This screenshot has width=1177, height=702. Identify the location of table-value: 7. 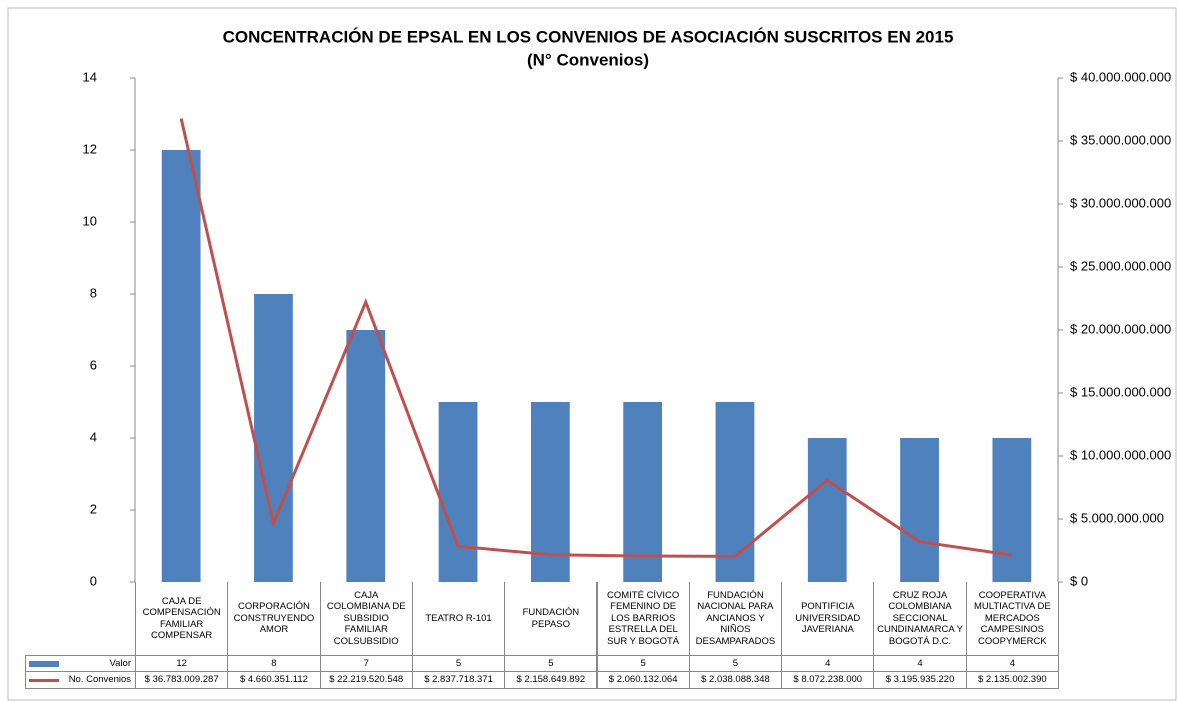
(366, 663).